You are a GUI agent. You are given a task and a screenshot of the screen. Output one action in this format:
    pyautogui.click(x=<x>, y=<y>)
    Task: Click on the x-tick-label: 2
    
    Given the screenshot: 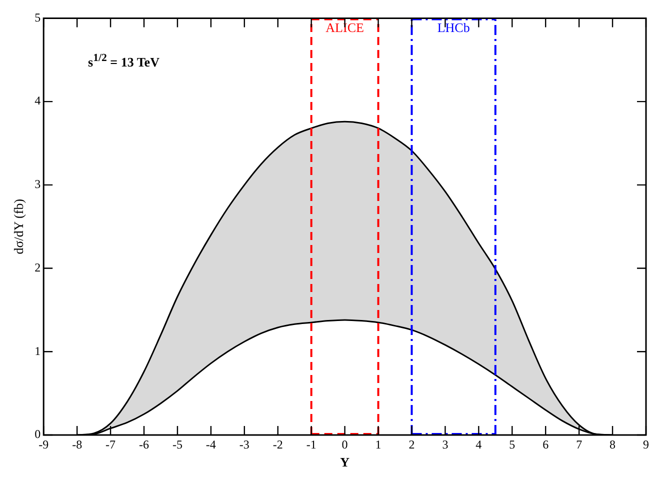 What is the action you would take?
    pyautogui.click(x=411, y=444)
    